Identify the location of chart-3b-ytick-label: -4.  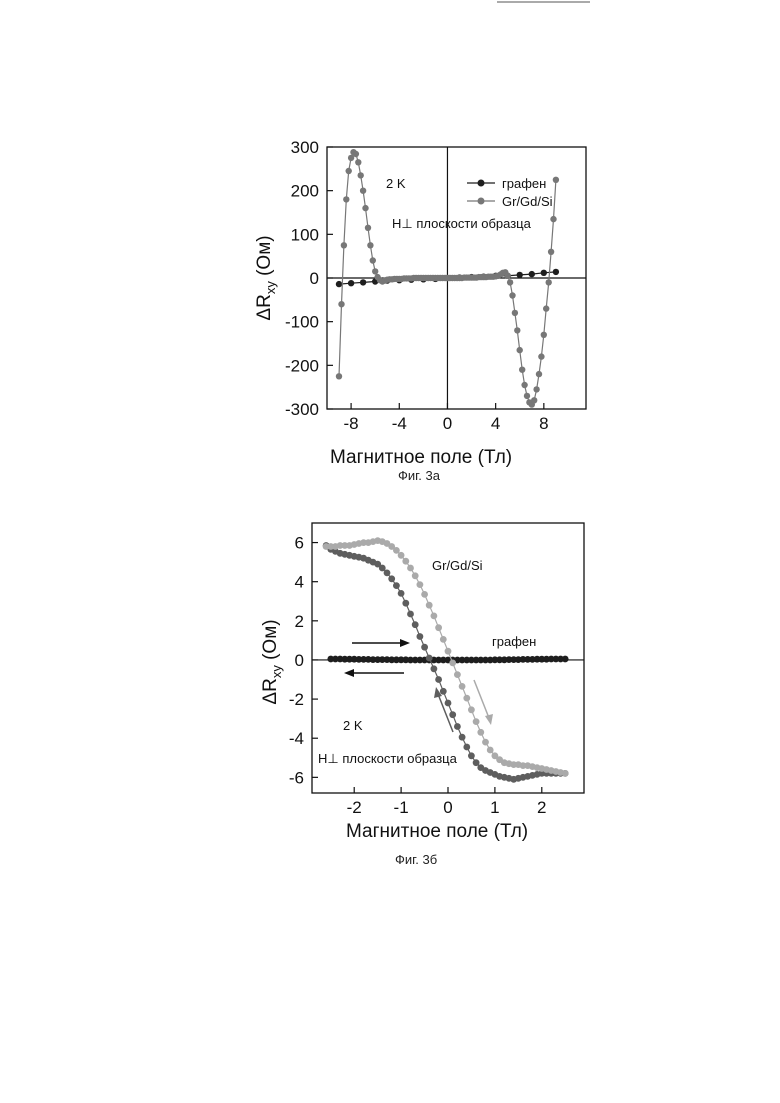
(296, 738).